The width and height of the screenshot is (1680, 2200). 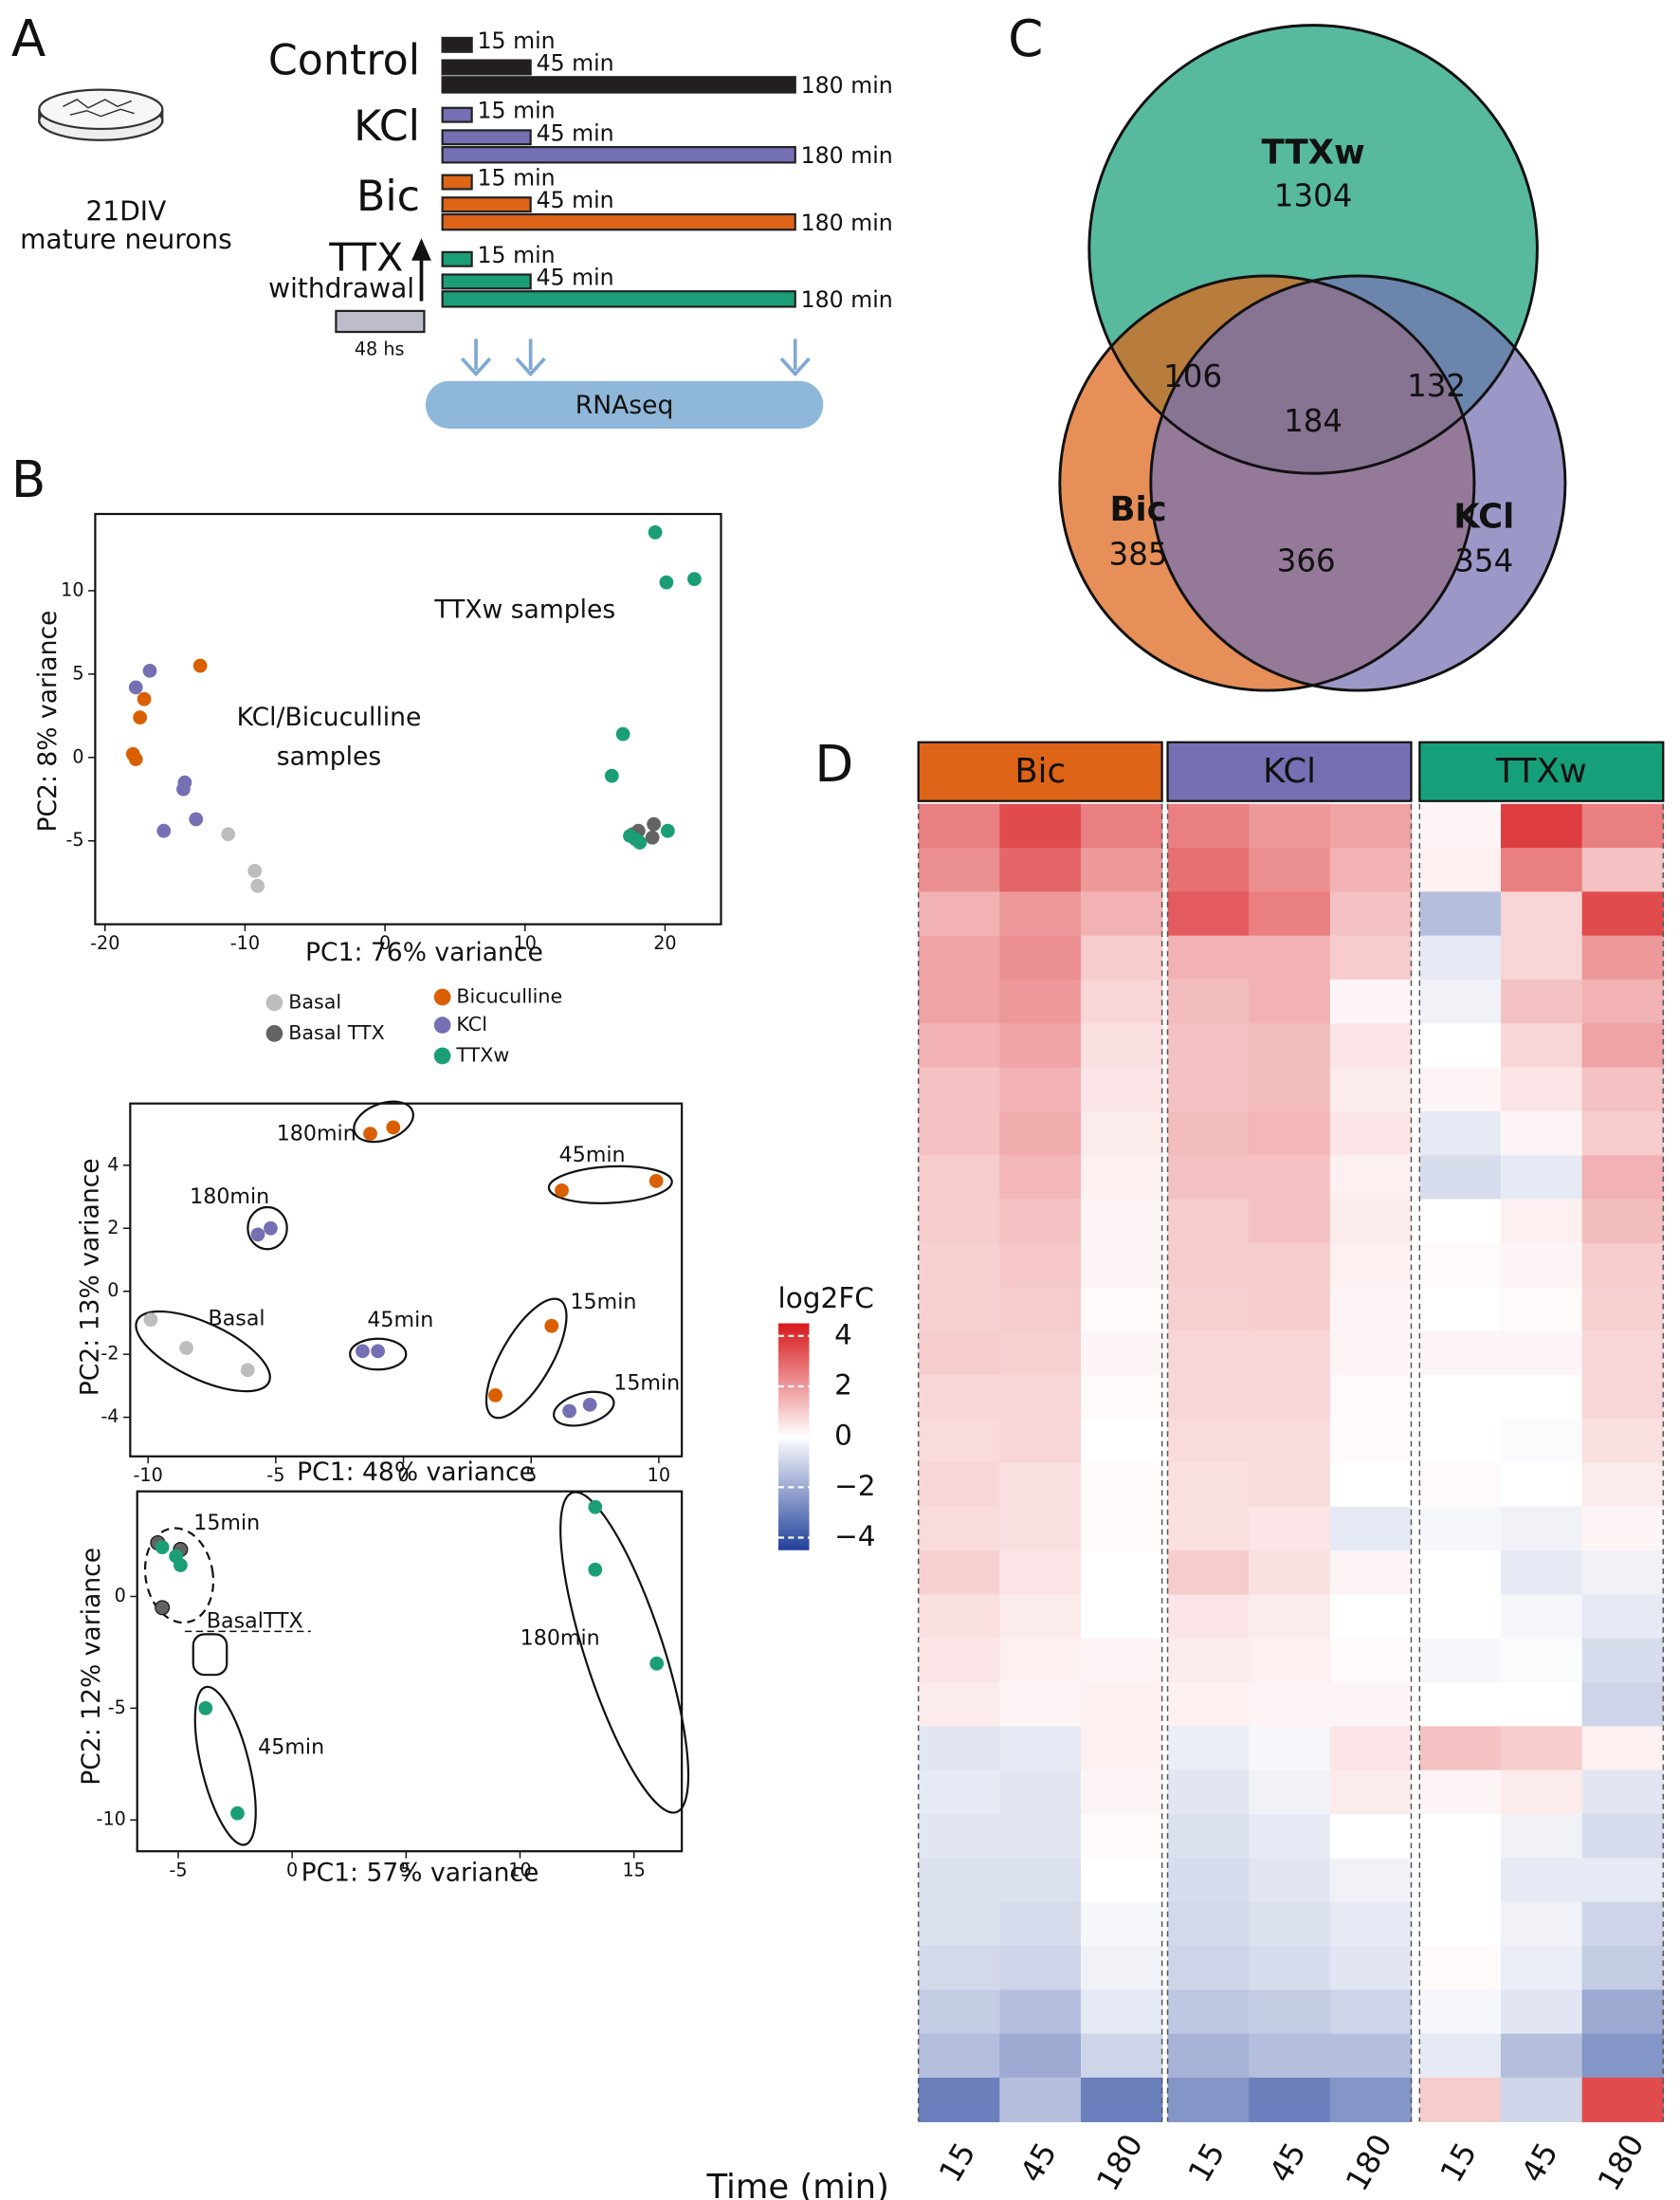 I want to click on condition-label: TTX, so click(x=365, y=258).